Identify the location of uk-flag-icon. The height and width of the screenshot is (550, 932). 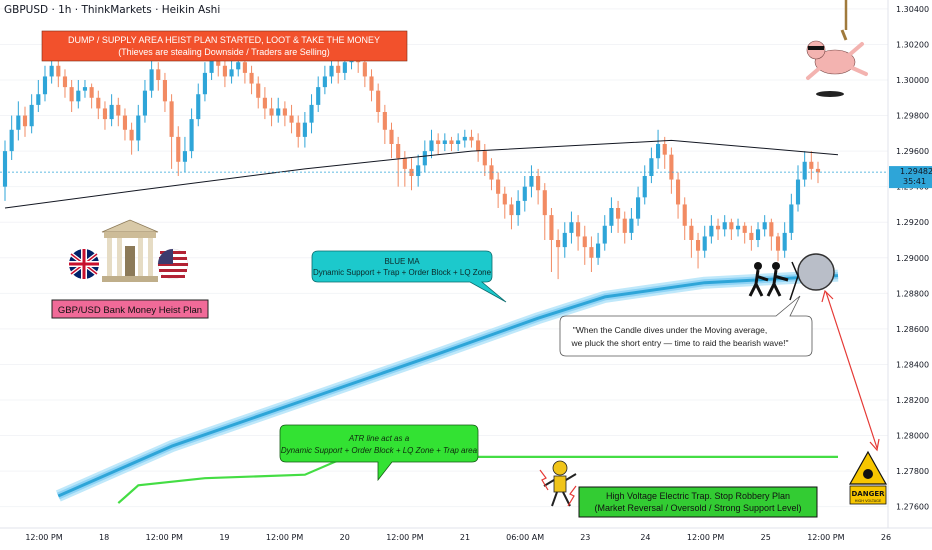
(84, 264).